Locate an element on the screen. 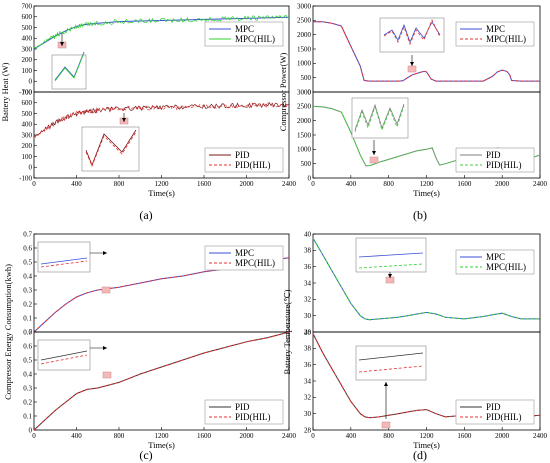 The image size is (550, 463). y-tick-label: 100 is located at coordinates (27, 71).